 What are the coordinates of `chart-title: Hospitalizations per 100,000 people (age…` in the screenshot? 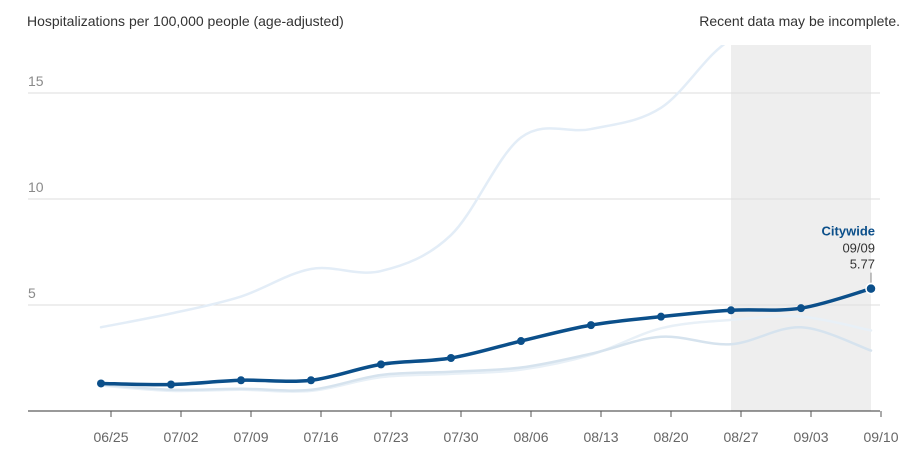 It's located at (185, 21).